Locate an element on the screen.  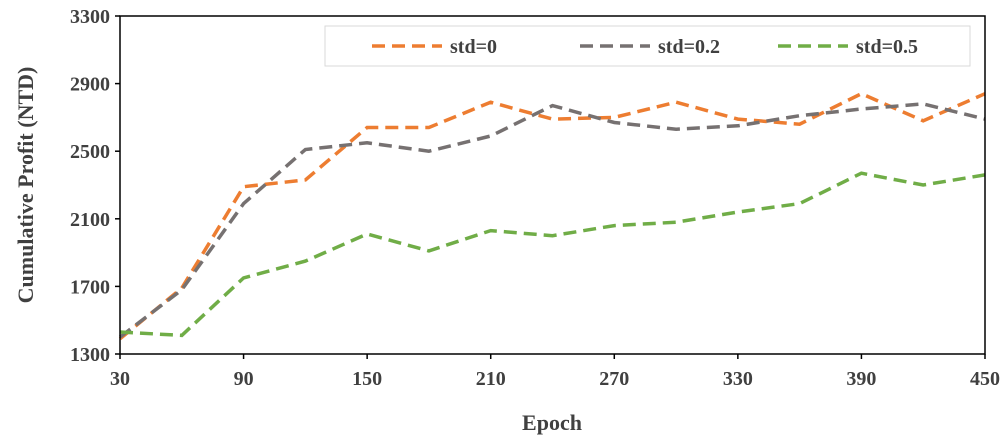
x-axis-ticks: 30 90 150 210 270 330 390 450 is located at coordinates (555, 372).